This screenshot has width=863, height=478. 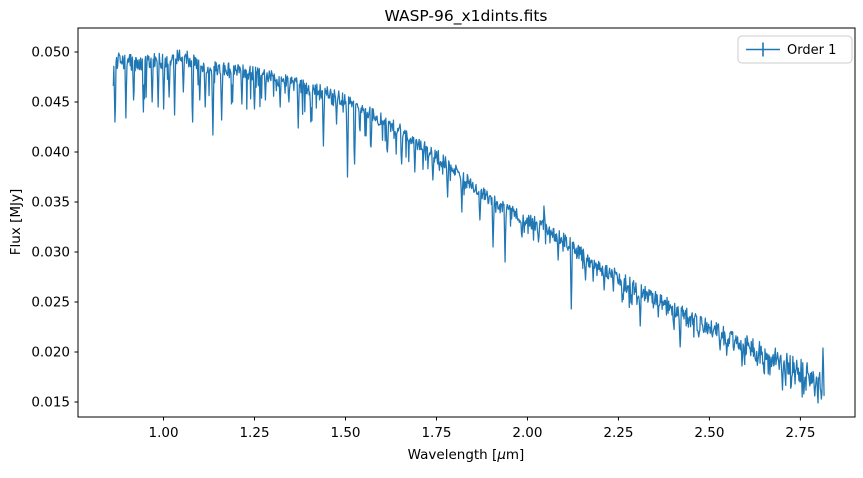 What do you see at coordinates (466, 16) in the screenshot?
I see `chart-title: WASP-96_x1dints.fits` at bounding box center [466, 16].